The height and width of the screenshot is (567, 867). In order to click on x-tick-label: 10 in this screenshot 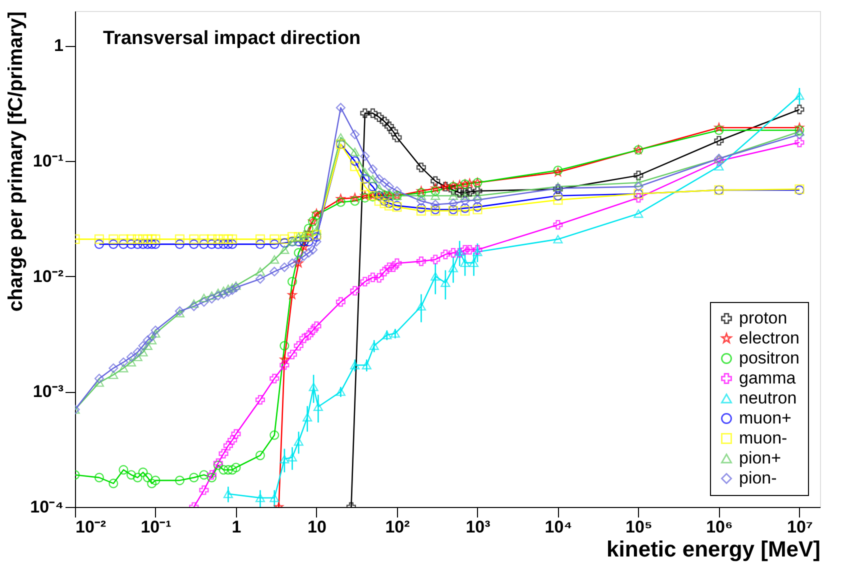, I will do `click(317, 527)`.